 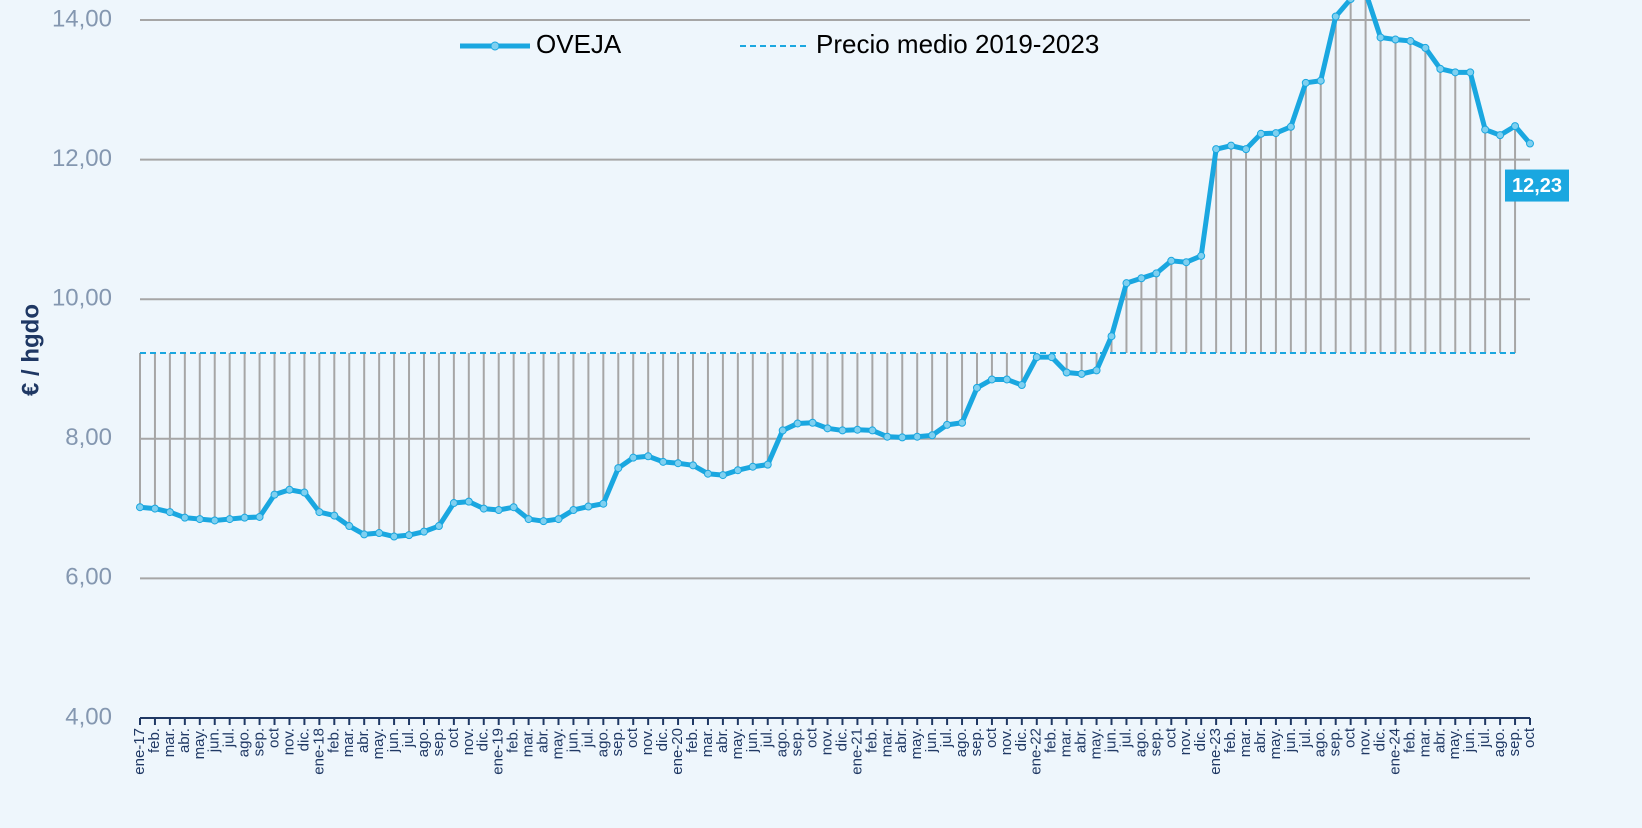 I want to click on x-tick-label: ago., so click(x=782, y=742).